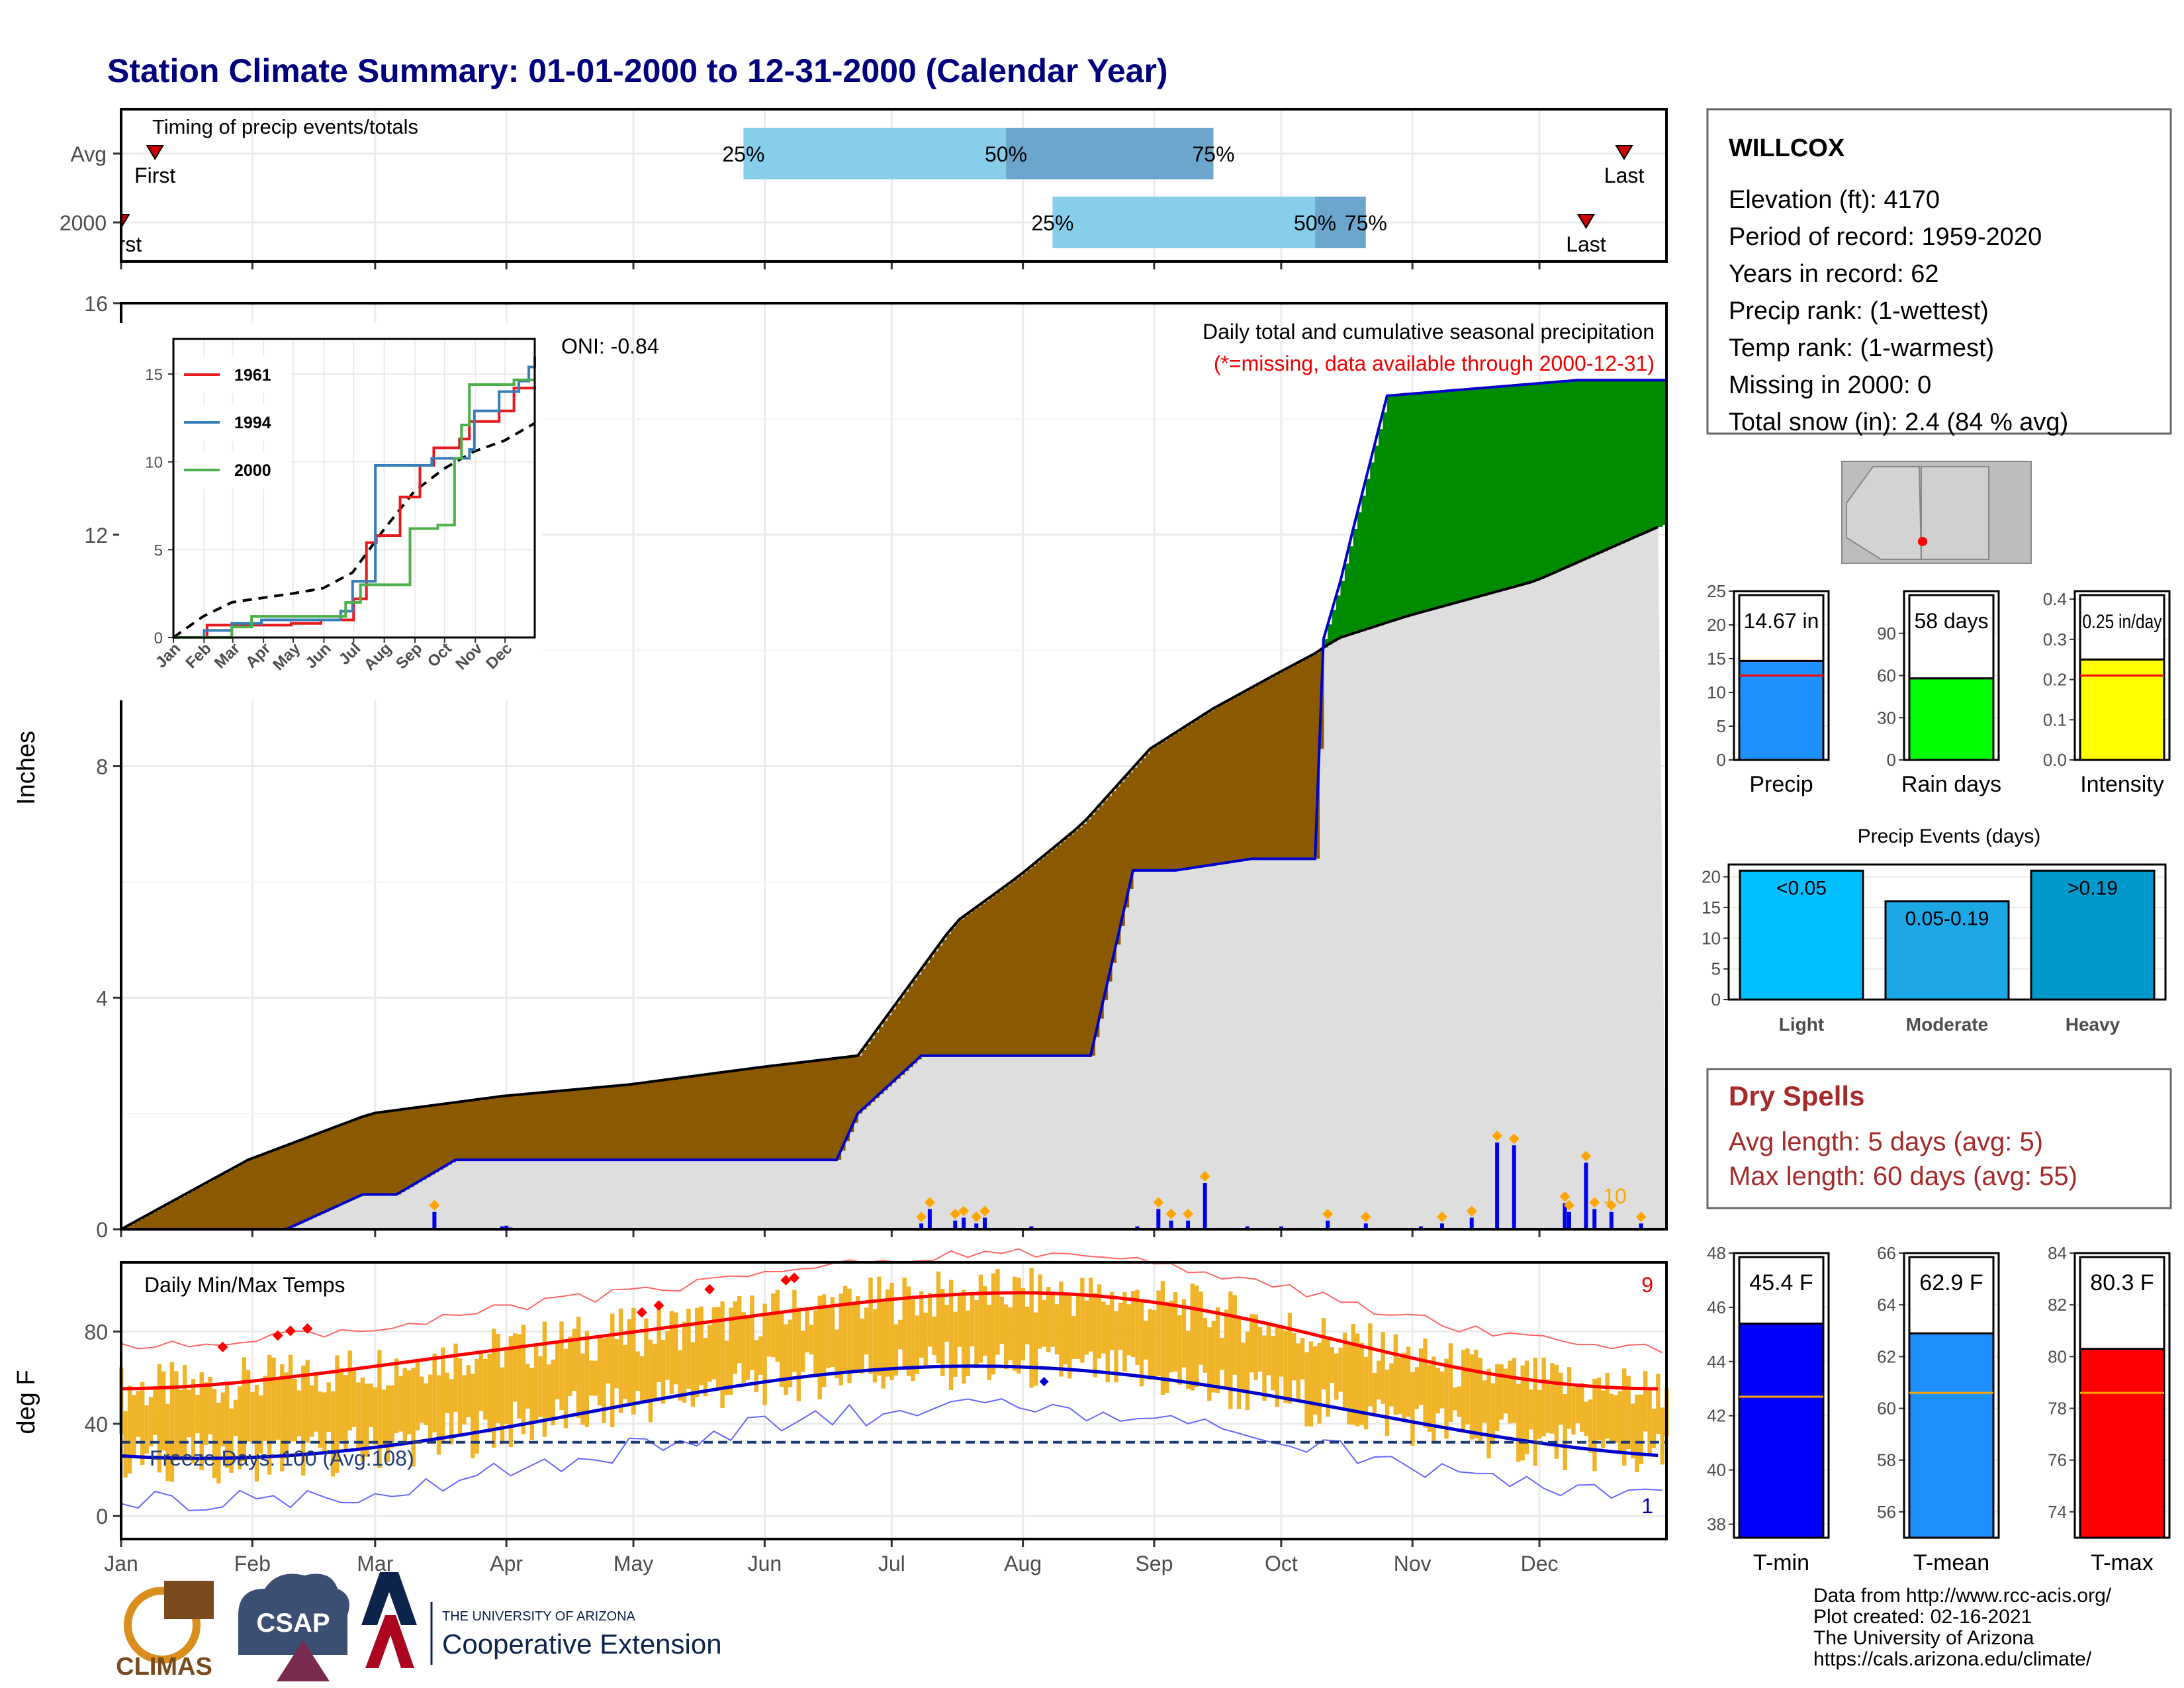 The width and height of the screenshot is (2184, 1688). Describe the element at coordinates (1341, 222) in the screenshot. I see `timing-box-q50-q75` at that location.